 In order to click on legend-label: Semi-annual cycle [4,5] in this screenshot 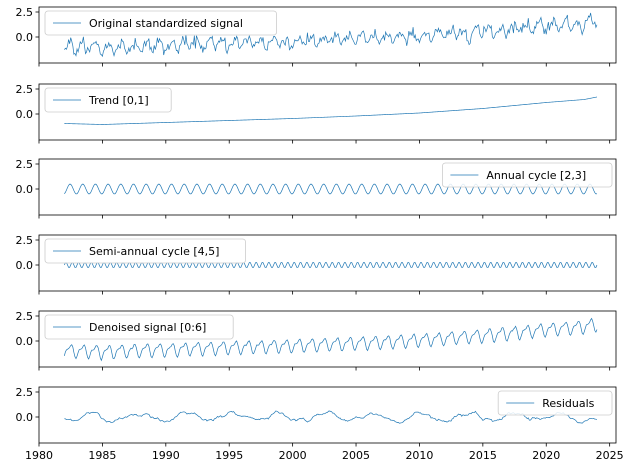, I will do `click(154, 251)`.